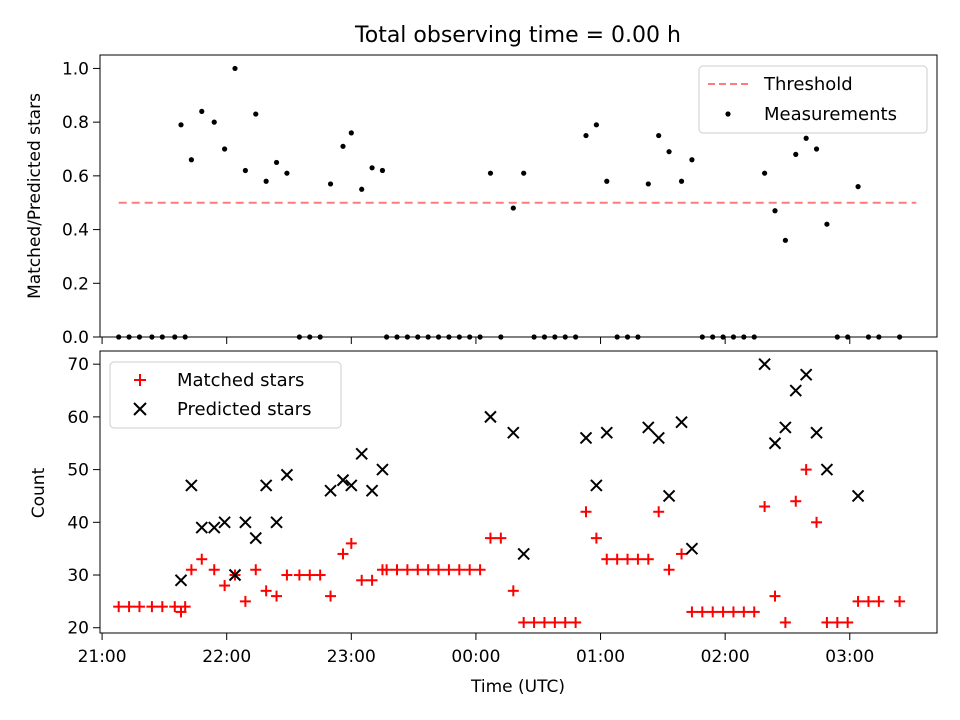 This screenshot has width=960, height=720. Describe the element at coordinates (83, 497) in the screenshot. I see `bottom-y-ticks: 20 30 40 50 60 70` at that location.